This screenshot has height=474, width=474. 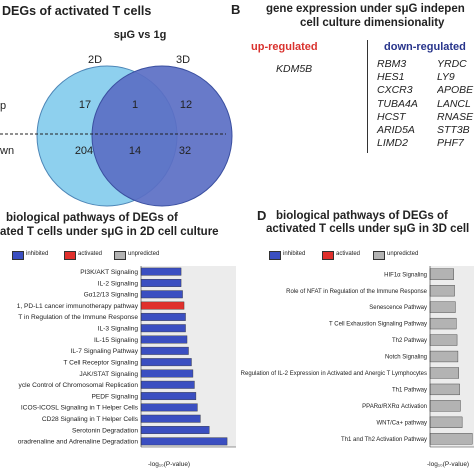 What do you see at coordinates (362, 216) in the screenshot?
I see `panel-d-title-line1: biological pathways of DEGs of` at bounding box center [362, 216].